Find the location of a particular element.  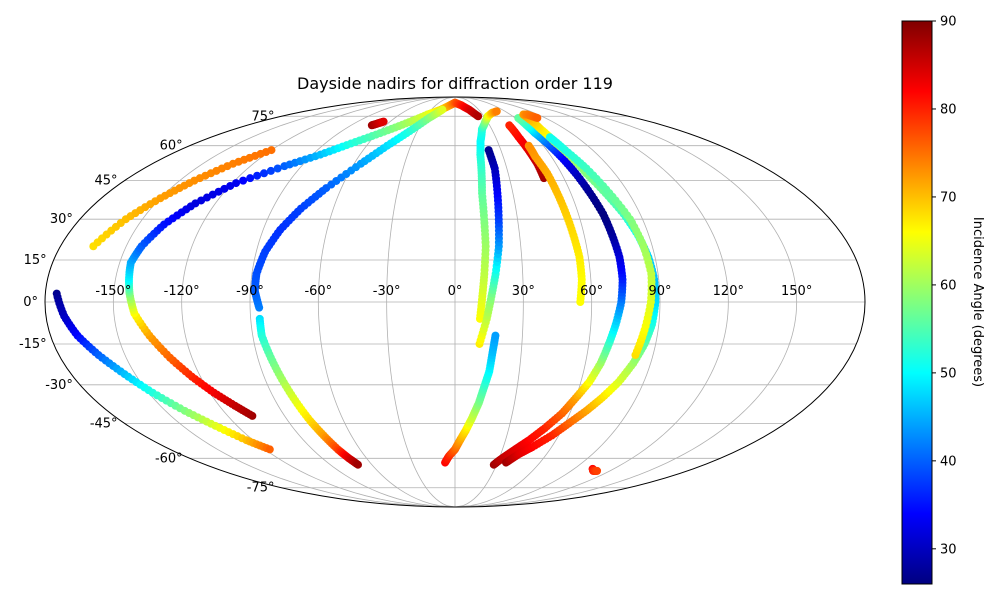

lat-tick-label: -15° is located at coordinates (33, 344).